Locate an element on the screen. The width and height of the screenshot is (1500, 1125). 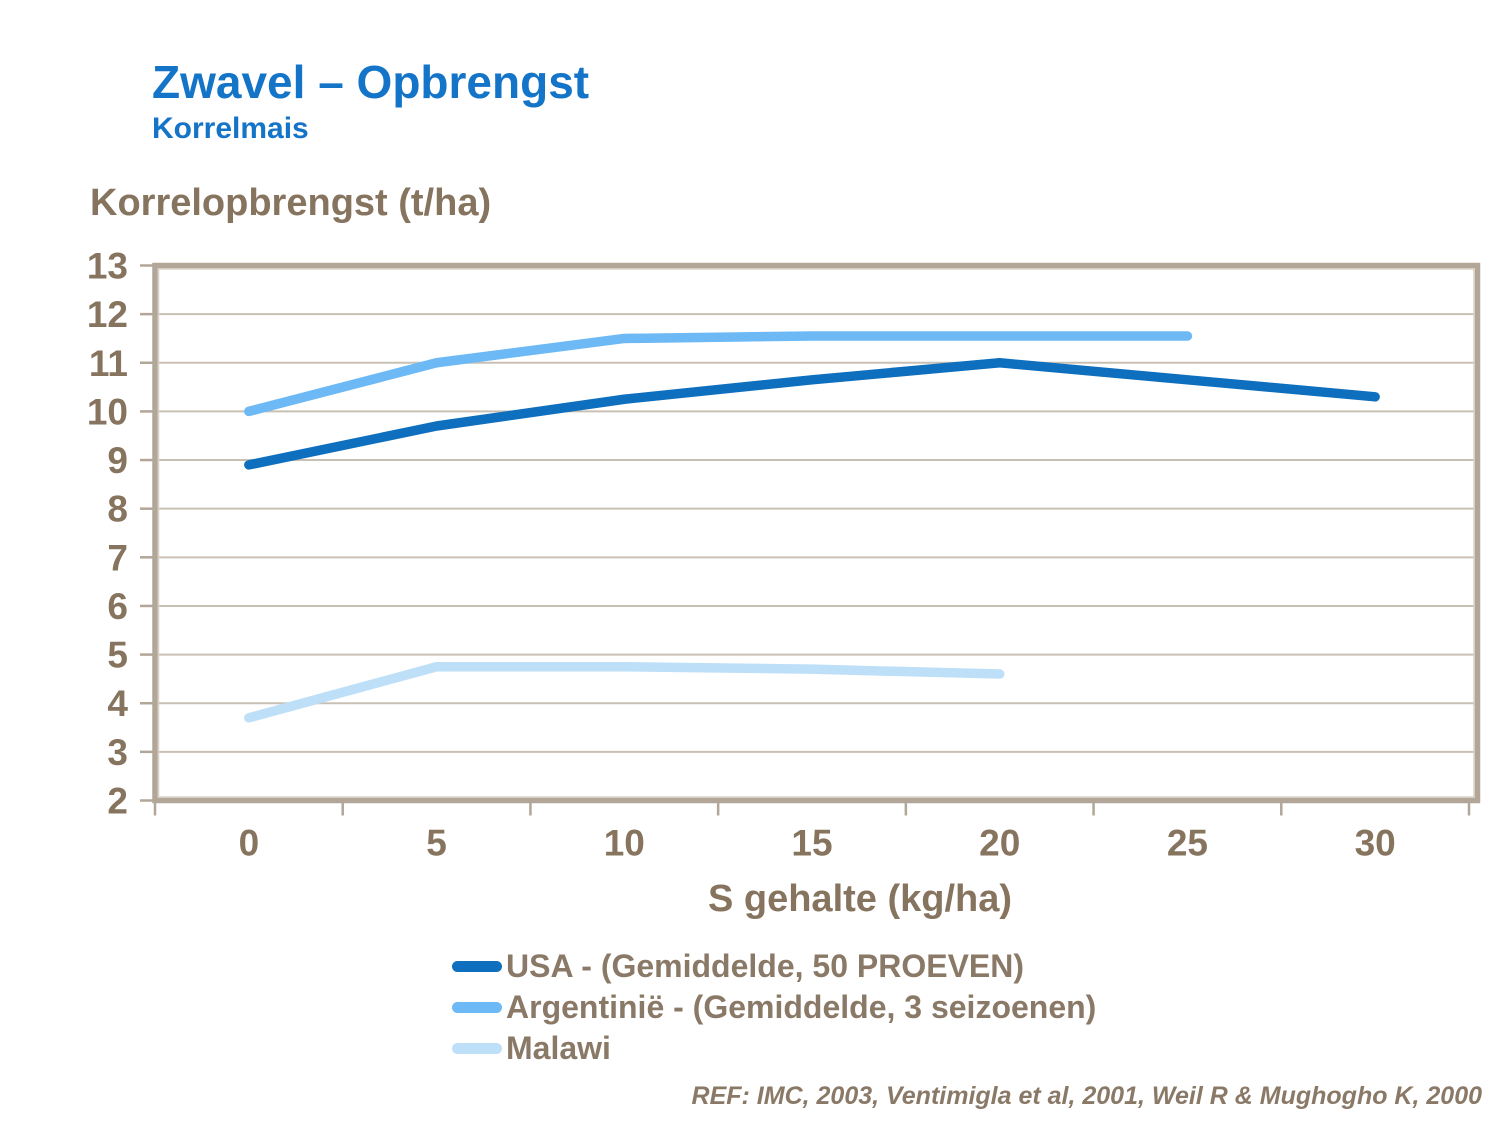
y-tick-label: 6 is located at coordinates (117, 606).